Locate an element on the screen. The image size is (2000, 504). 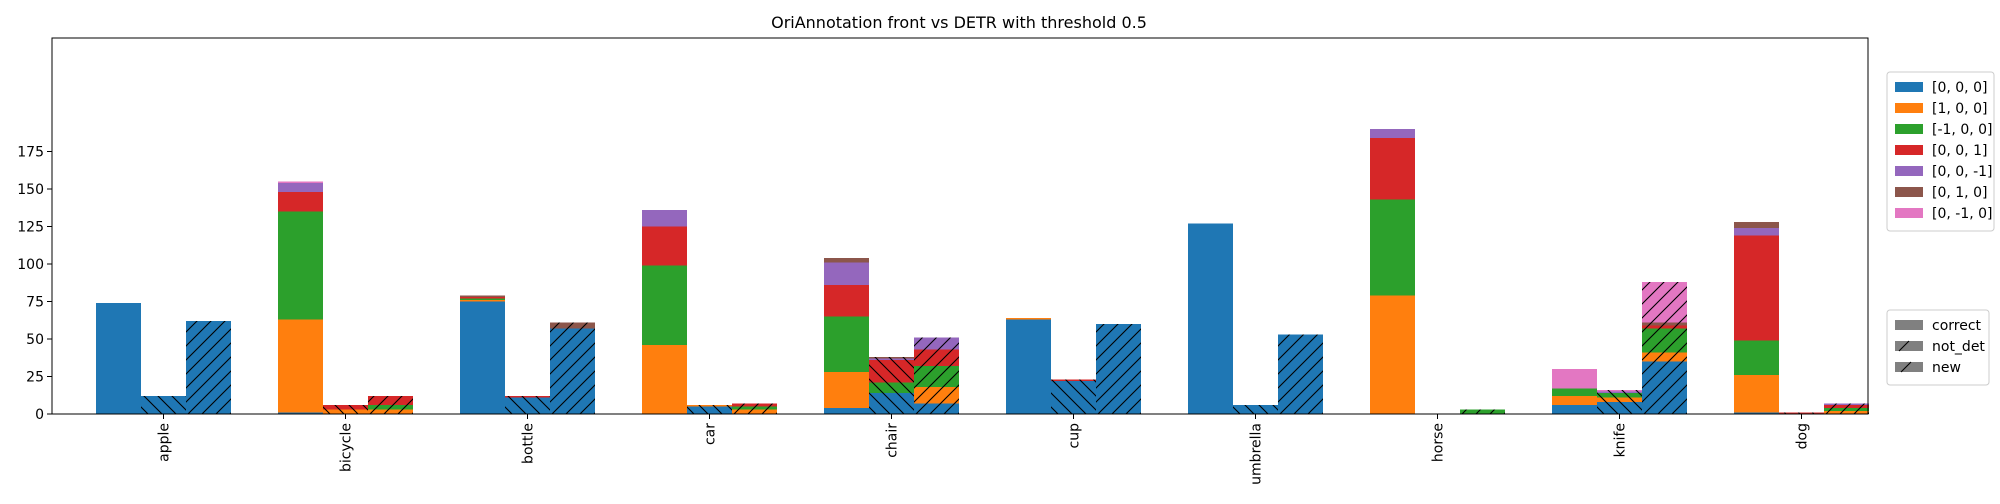
x-tick-label-apple: apple is located at coordinates (165, 442).